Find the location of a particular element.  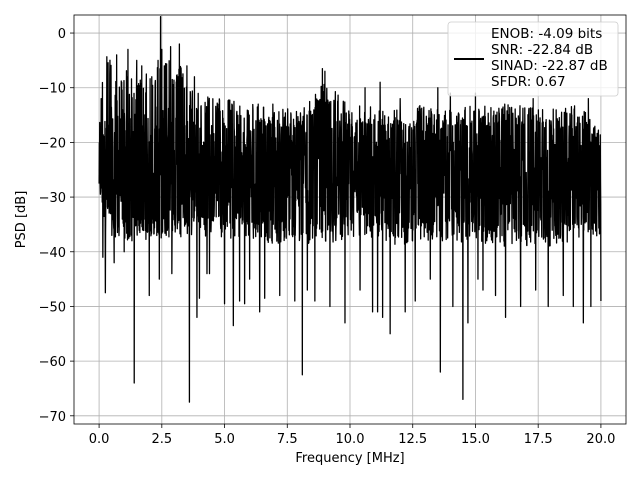

x-tick-label: 0.0 is located at coordinates (99, 439).